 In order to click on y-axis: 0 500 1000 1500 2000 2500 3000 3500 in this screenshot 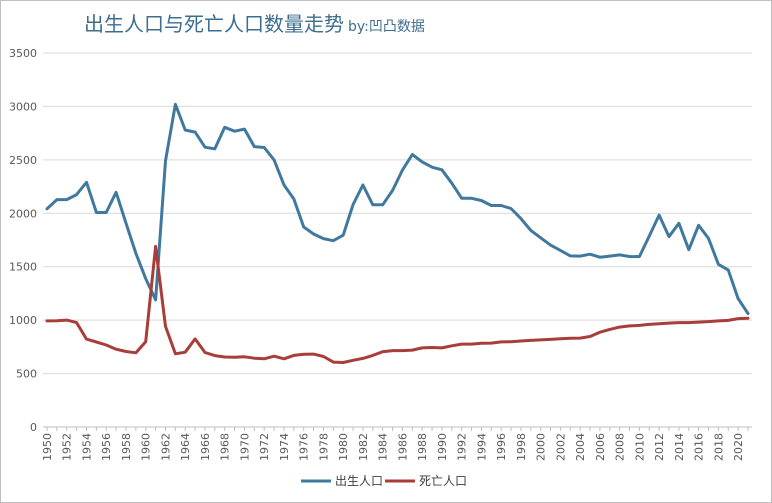, I will do `click(23, 240)`.